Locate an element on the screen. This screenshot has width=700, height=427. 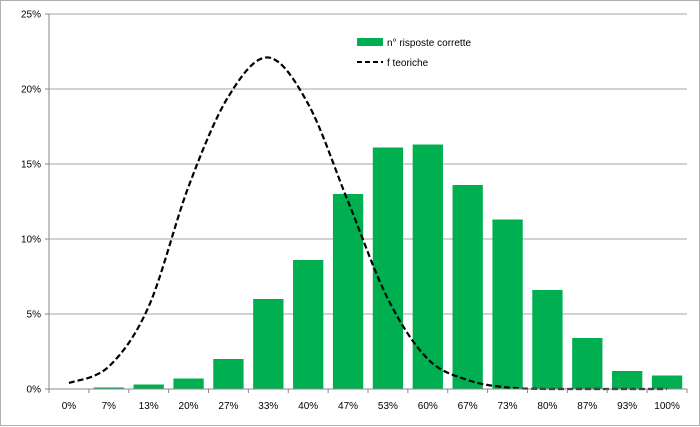
legend: n° risposte corrette f teoriche is located at coordinates (414, 53).